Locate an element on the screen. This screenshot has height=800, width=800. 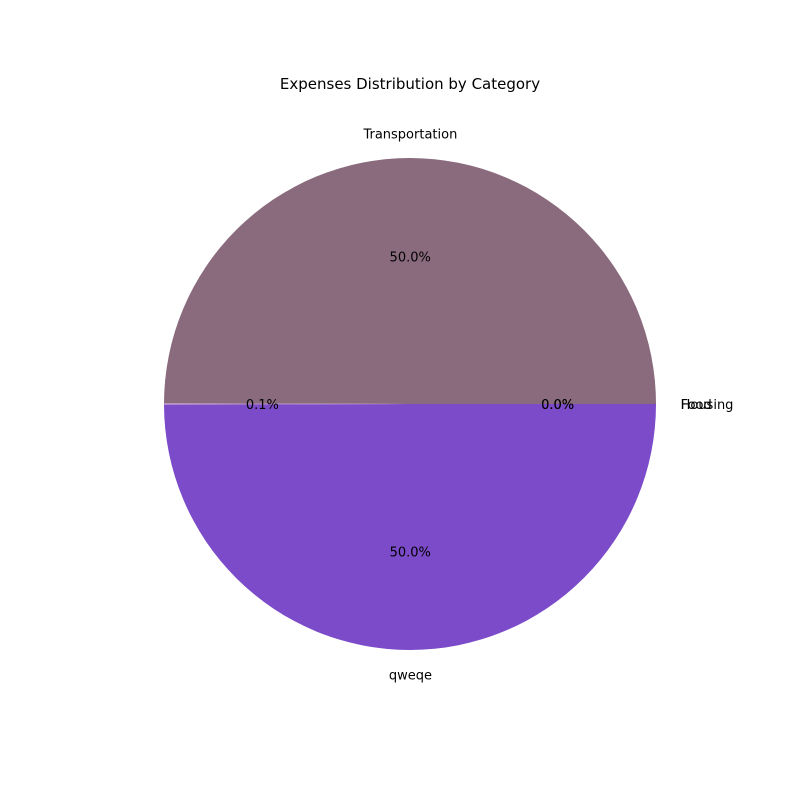
category-label-qweqe: qweqe is located at coordinates (410, 676).